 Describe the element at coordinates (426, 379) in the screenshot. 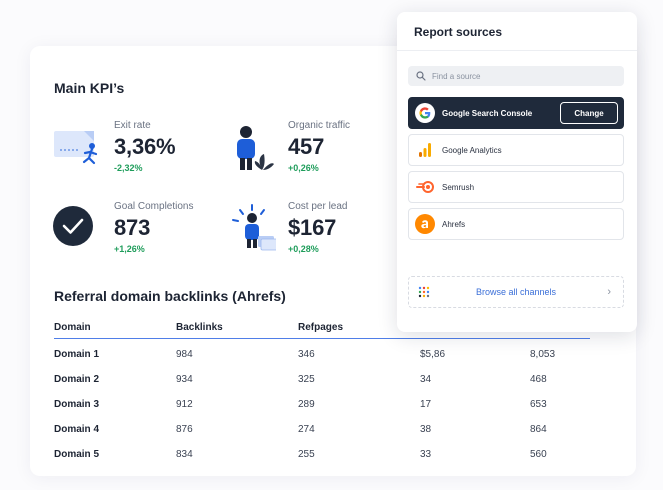

I see `table-cell: 34` at that location.